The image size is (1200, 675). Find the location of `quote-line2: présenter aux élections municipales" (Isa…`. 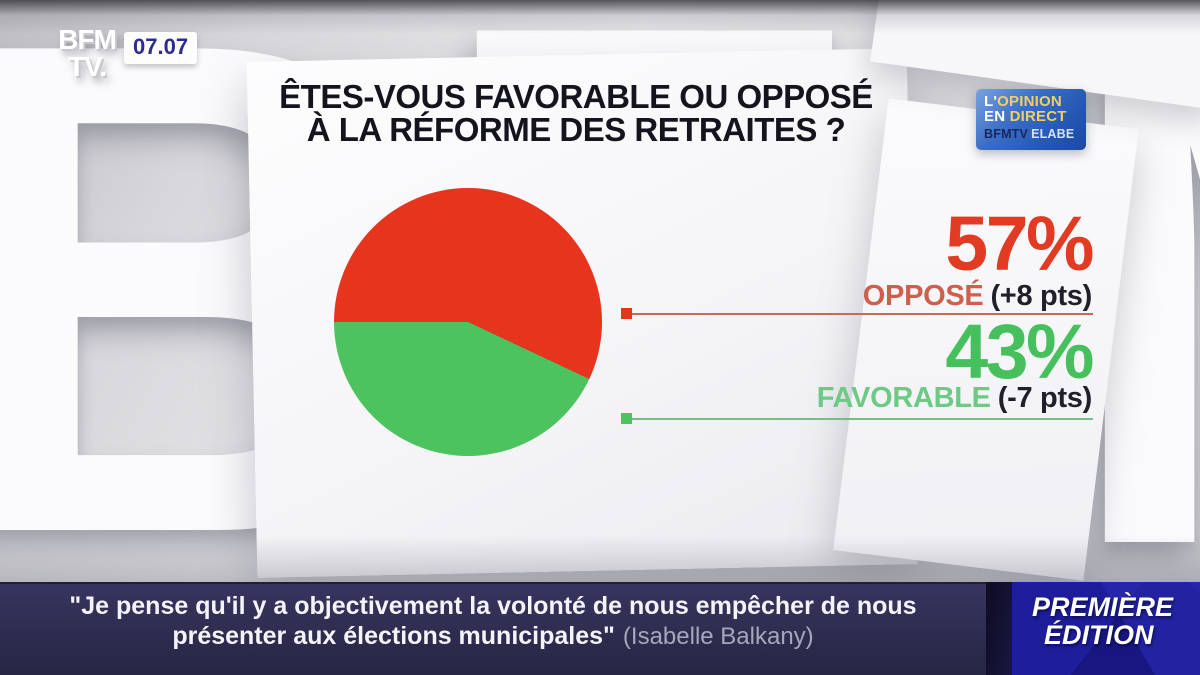

quote-line2: présenter aux élections municipales" (Isa… is located at coordinates (493, 637).